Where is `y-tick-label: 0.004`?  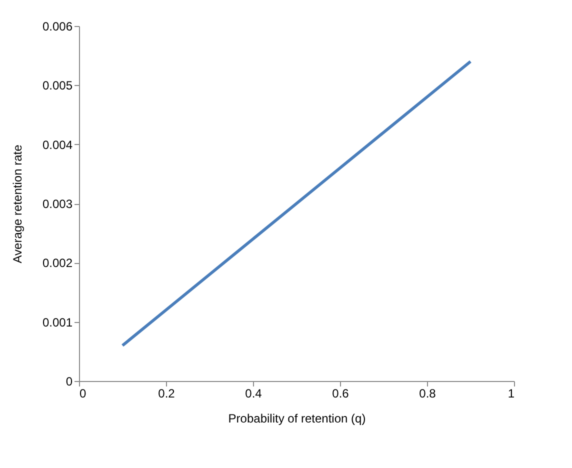 y-tick-label: 0.004 is located at coordinates (57, 145).